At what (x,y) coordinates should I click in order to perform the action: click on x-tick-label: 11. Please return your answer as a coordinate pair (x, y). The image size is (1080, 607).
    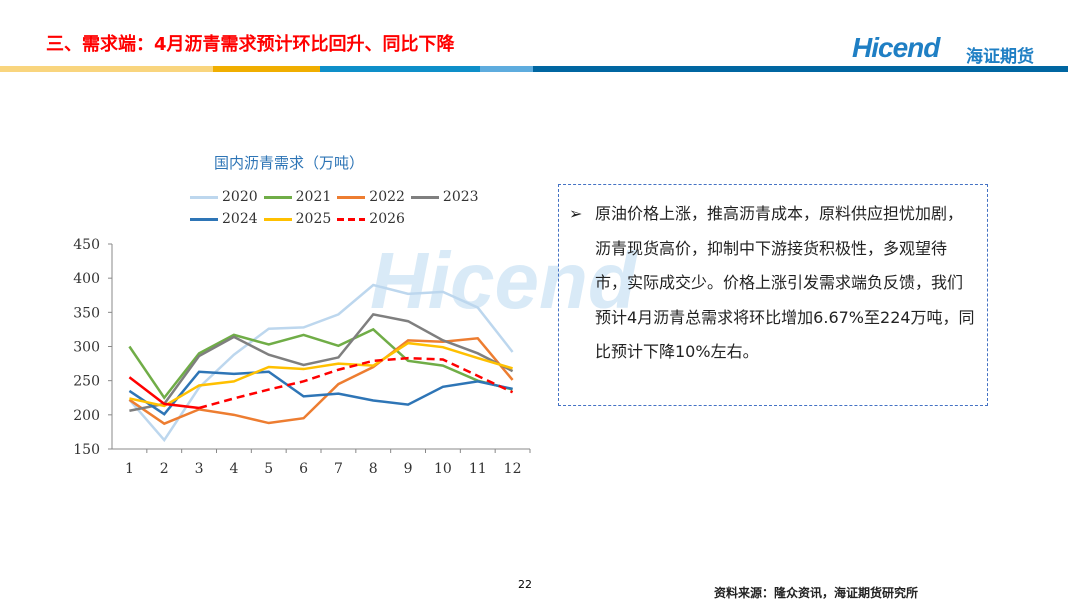
    Looking at the image, I should click on (478, 469).